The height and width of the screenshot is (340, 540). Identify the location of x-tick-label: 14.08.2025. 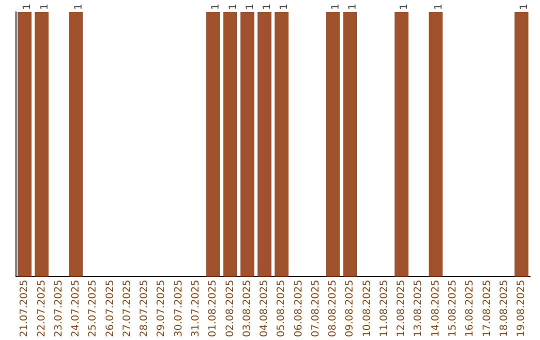
(436, 309).